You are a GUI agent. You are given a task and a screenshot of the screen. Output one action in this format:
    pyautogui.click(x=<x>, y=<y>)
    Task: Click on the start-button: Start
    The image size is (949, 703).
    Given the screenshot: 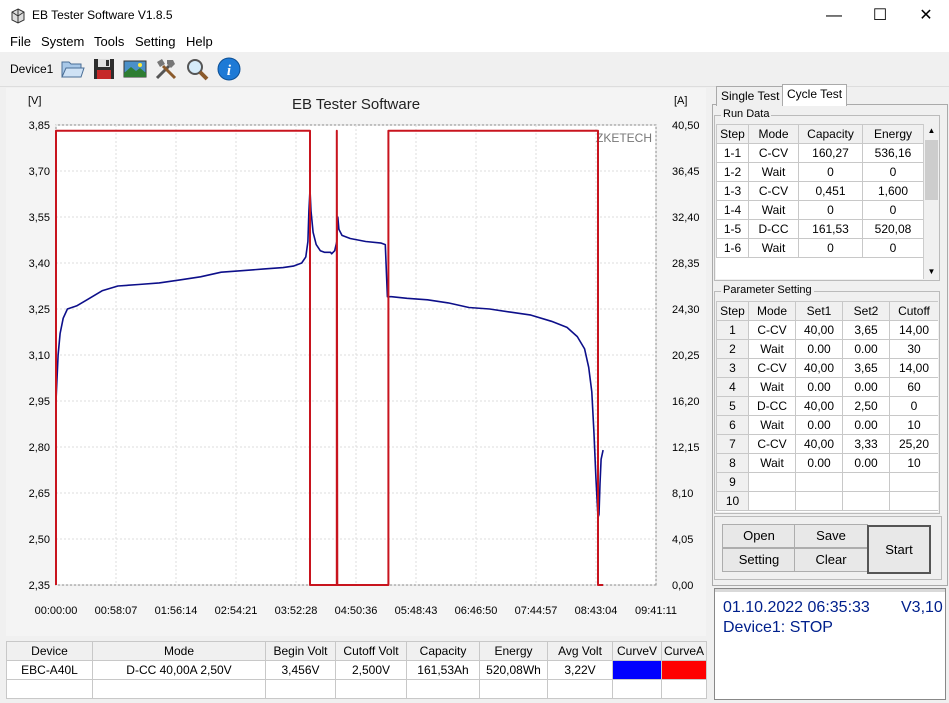 What is the action you would take?
    pyautogui.click(x=899, y=549)
    